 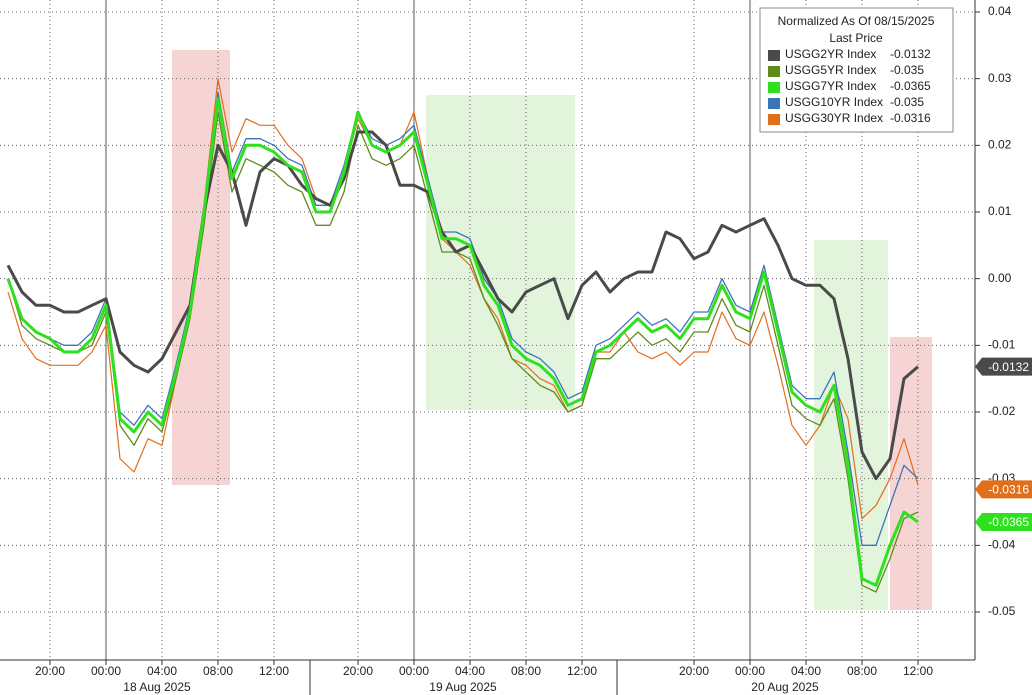 What do you see at coordinates (830, 86) in the screenshot?
I see `legend-label: USGG7YR Index` at bounding box center [830, 86].